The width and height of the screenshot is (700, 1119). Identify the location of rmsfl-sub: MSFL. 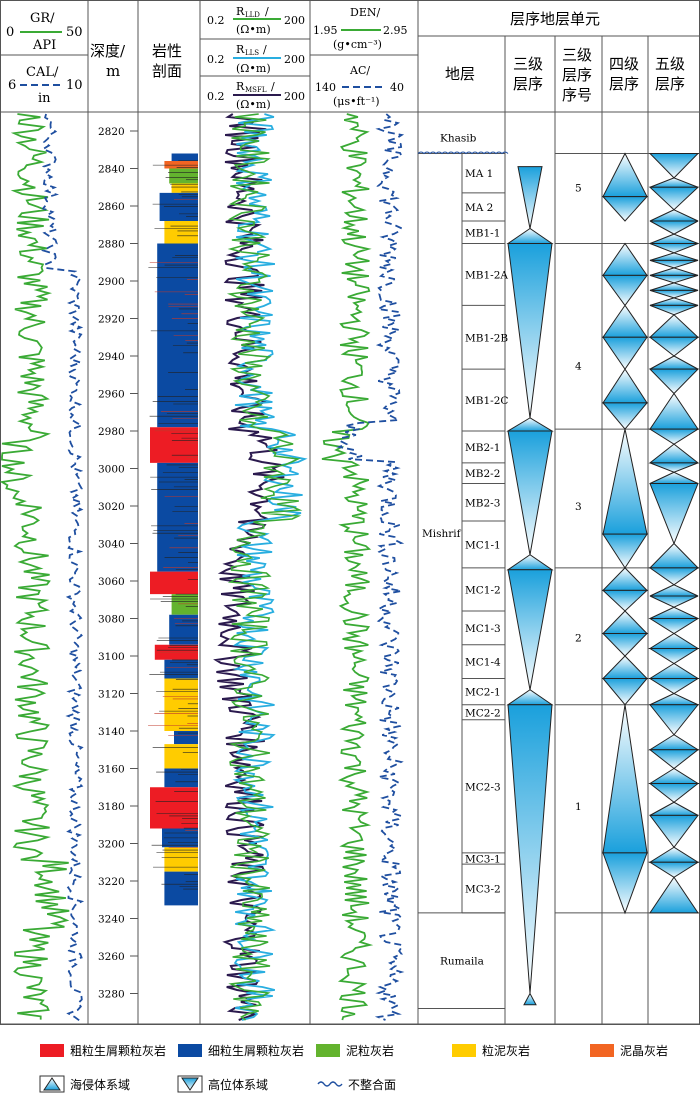
(256, 90).